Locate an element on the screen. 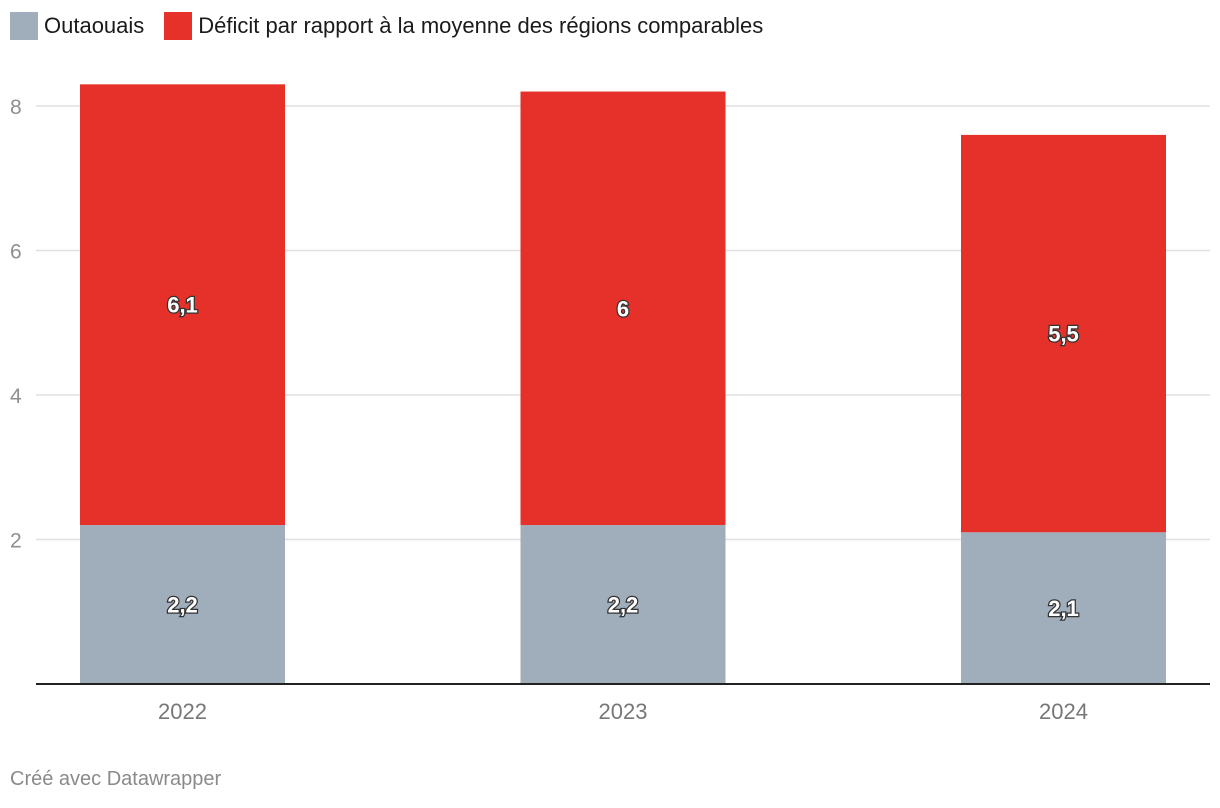 The width and height of the screenshot is (1220, 808). data-label-deficit: 6,1 is located at coordinates (182, 305).